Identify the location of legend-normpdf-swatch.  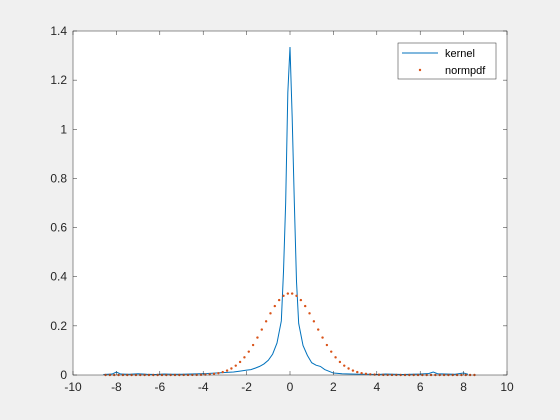
(420, 70).